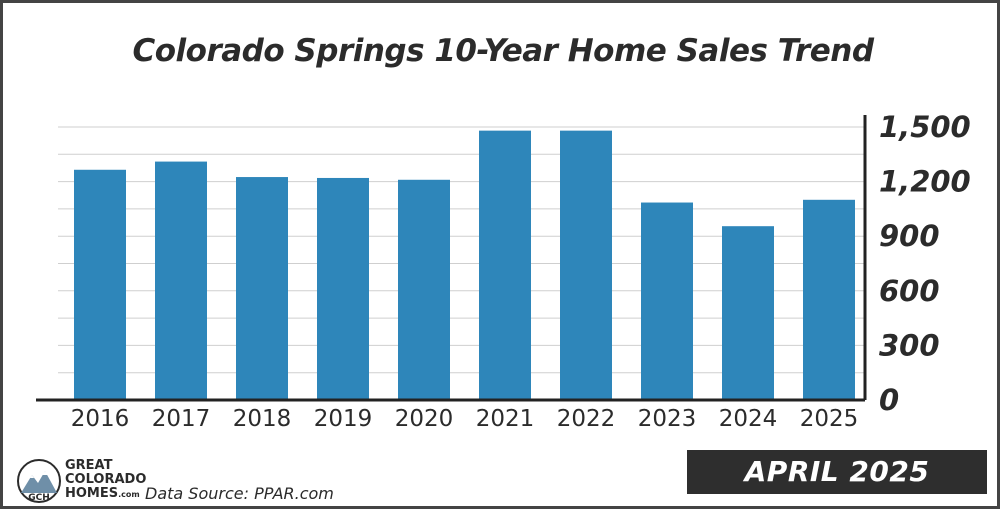 The height and width of the screenshot is (509, 1000). What do you see at coordinates (667, 419) in the screenshot?
I see `x-tick-2023: 2023` at bounding box center [667, 419].